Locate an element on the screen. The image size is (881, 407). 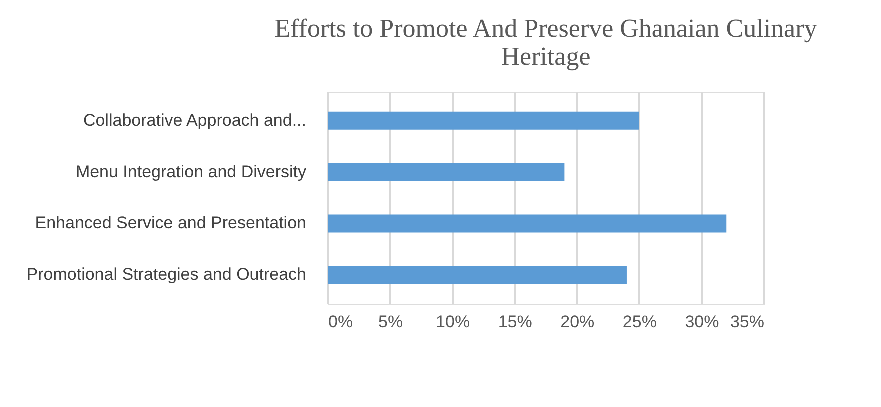
x-tick-label: 25% is located at coordinates (639, 322).